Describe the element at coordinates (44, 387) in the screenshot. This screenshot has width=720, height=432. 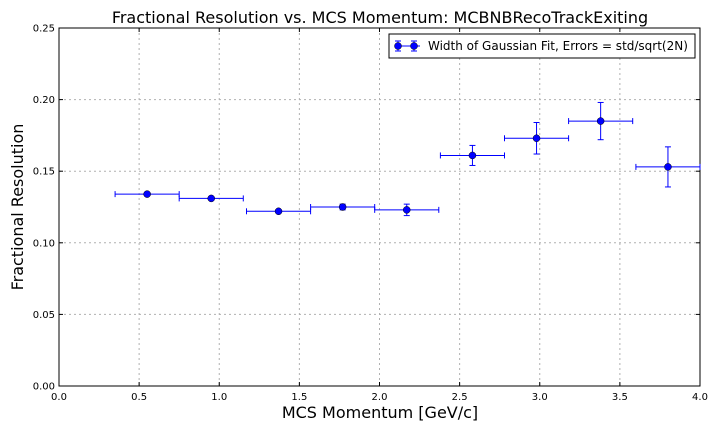
I see `y-tick-label: 0.00` at that location.